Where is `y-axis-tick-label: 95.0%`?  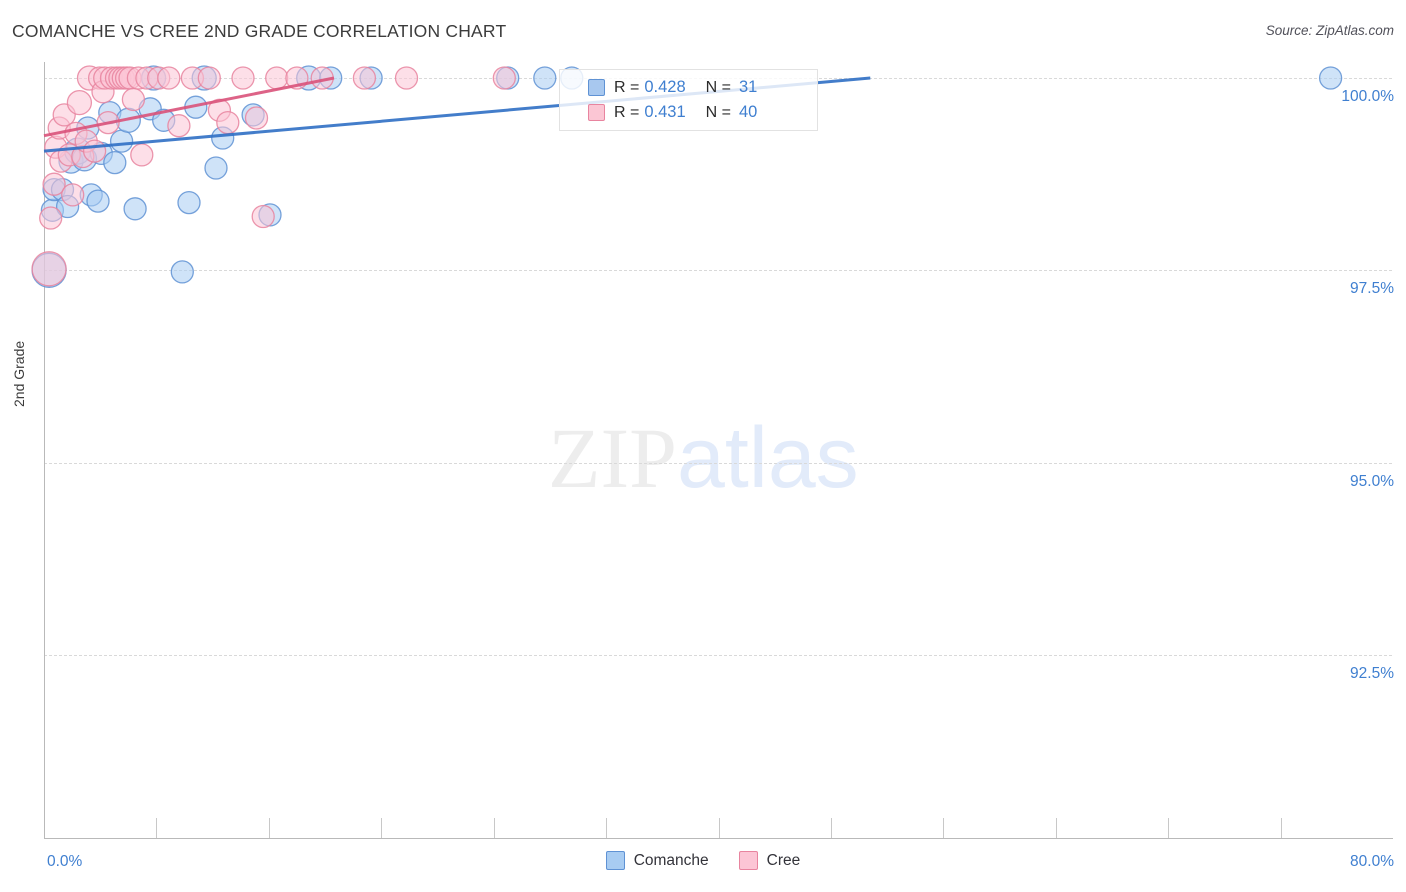 y-axis-tick-label: 95.0% is located at coordinates (1372, 481).